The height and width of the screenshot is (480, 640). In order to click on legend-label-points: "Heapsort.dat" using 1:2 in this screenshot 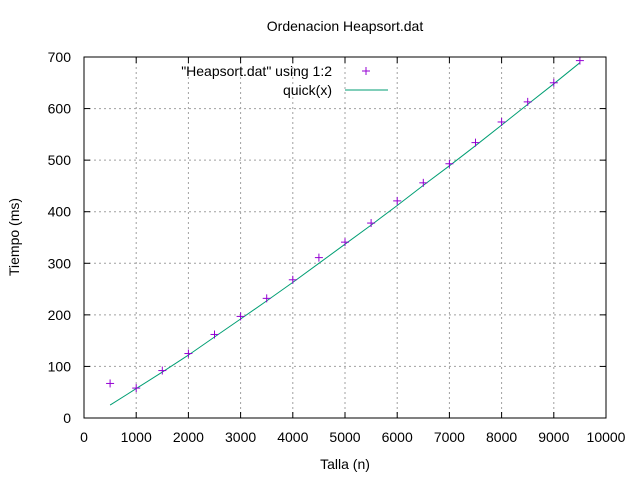, I will do `click(256, 71)`.